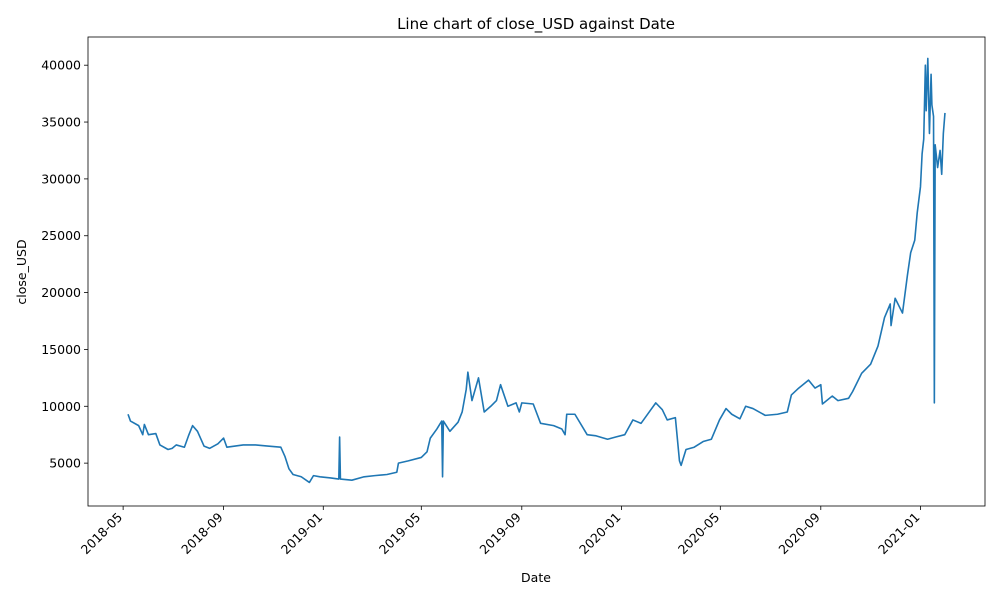 The image size is (1000, 600). Describe the element at coordinates (61, 292) in the screenshot. I see `y-tick-label: 20000` at that location.